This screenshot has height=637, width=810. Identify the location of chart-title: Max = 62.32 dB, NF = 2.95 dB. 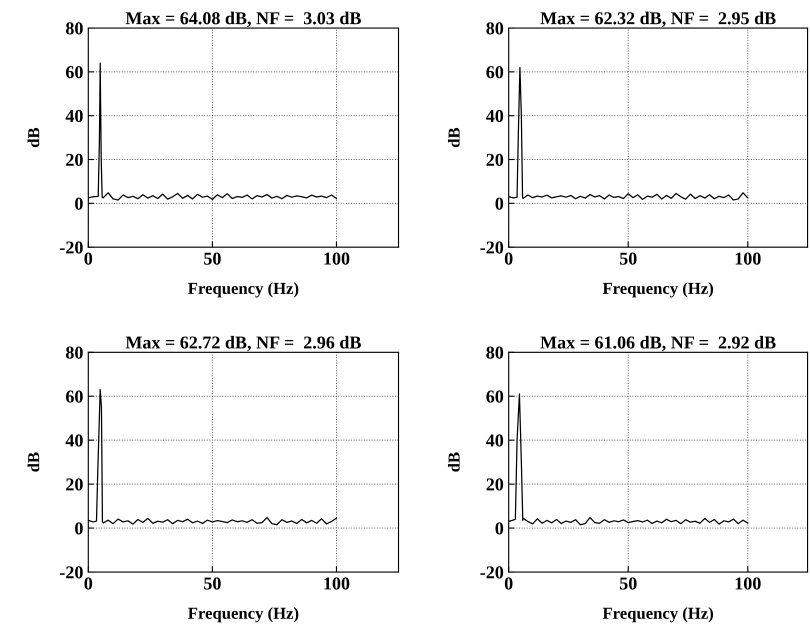
(658, 19).